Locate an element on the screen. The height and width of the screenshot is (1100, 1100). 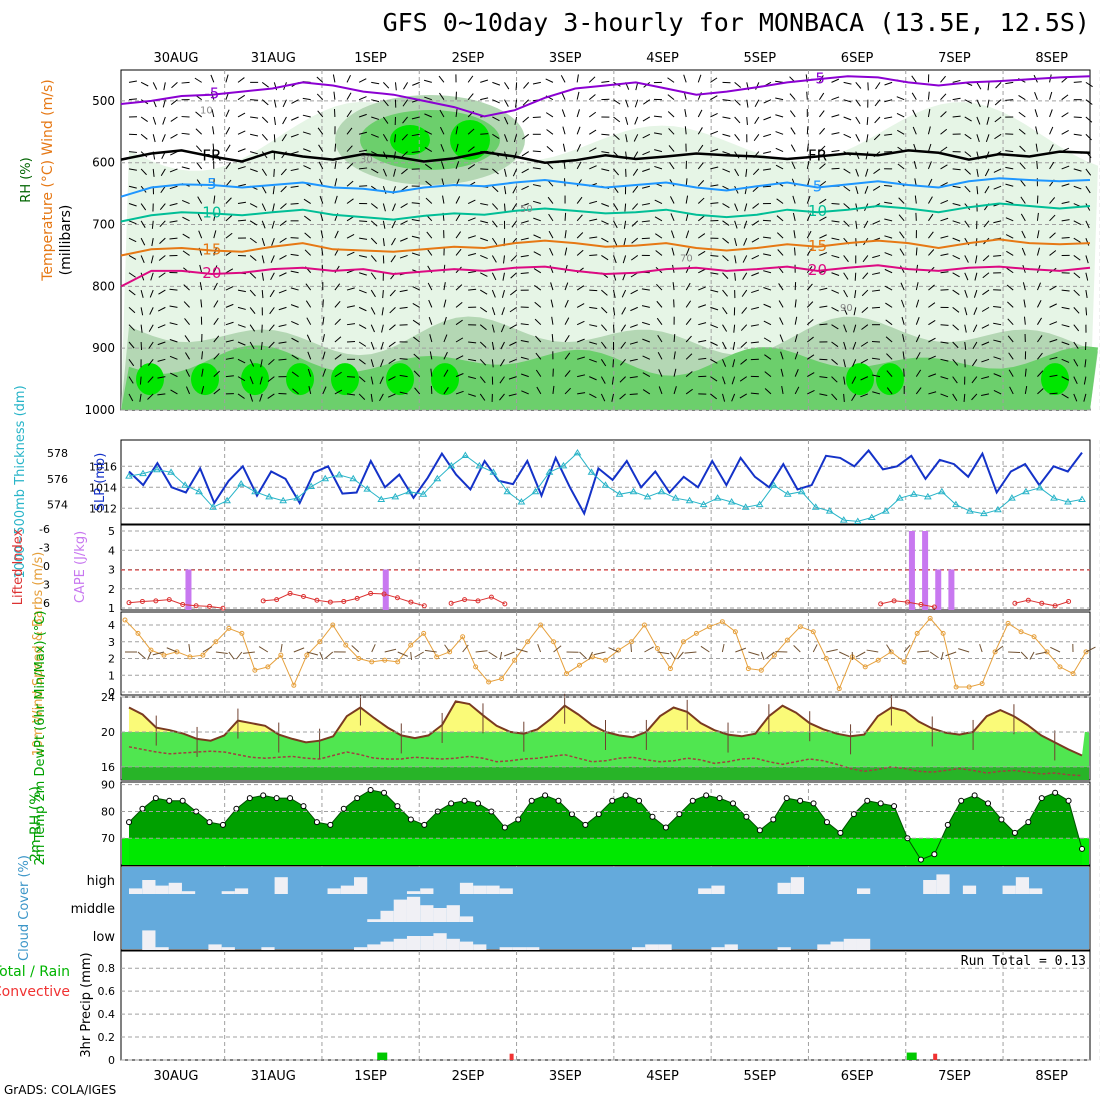
temp-contour-label: -5 is located at coordinates (817, 78).